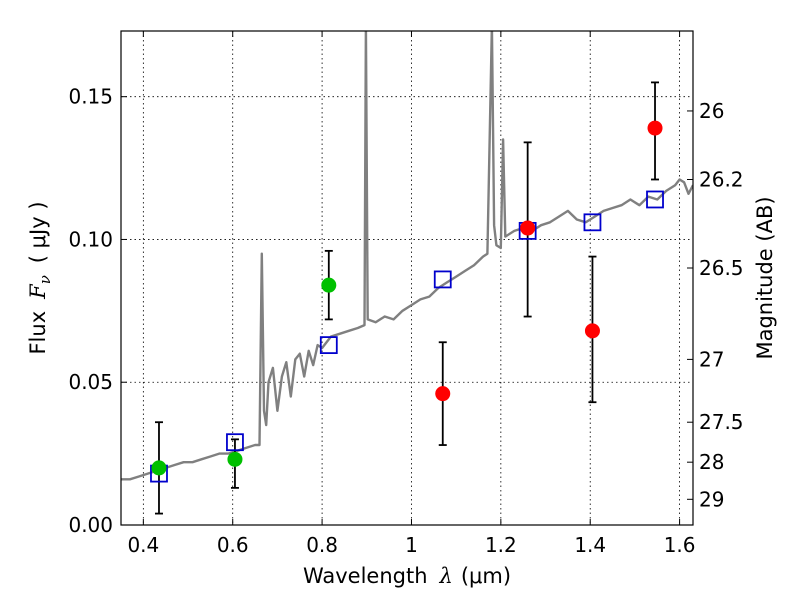 The width and height of the screenshot is (800, 600). Describe the element at coordinates (90, 525) in the screenshot. I see `y-tick-label: 0.00` at that location.